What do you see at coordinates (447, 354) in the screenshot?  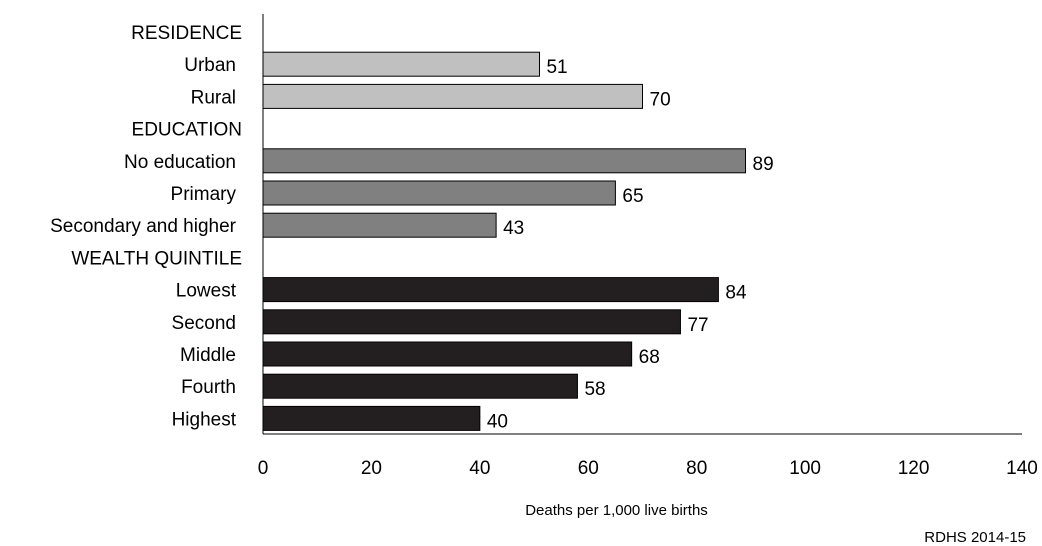 I see `bar-middle` at bounding box center [447, 354].